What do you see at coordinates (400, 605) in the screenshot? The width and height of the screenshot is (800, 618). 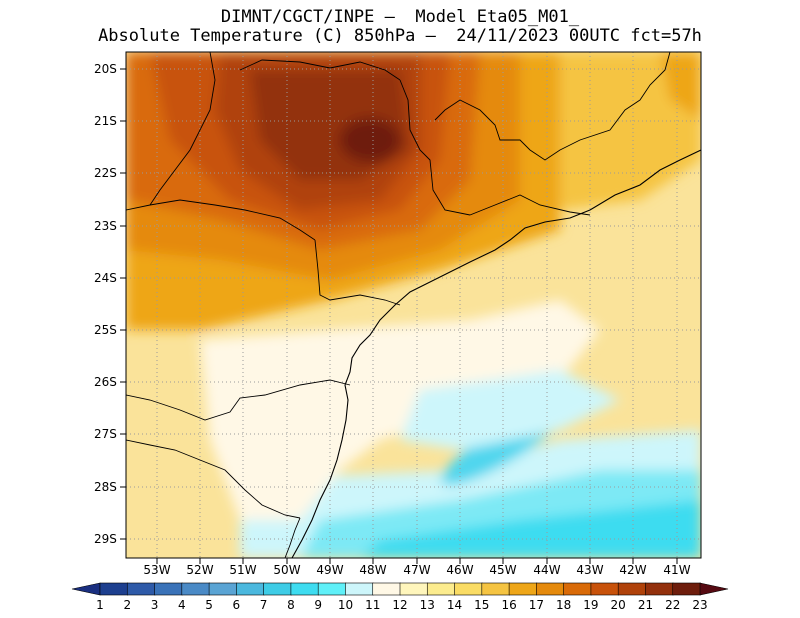 I see `colorbar-label: 12` at bounding box center [400, 605].